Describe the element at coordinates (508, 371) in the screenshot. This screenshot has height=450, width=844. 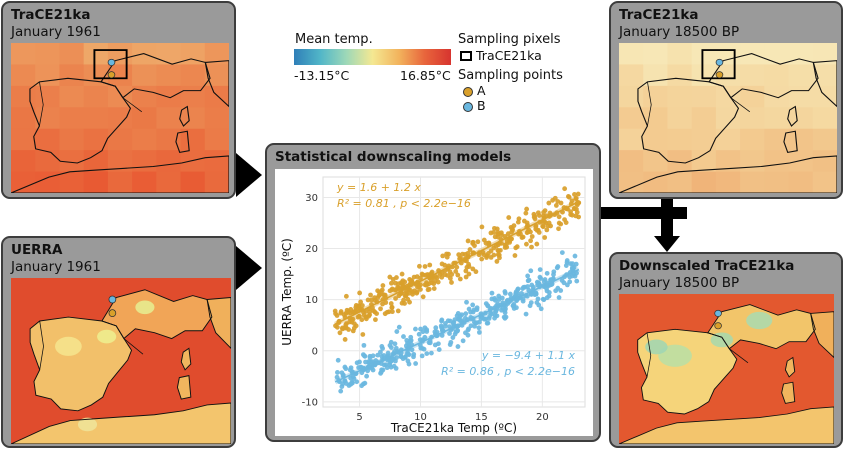
I see `r2-b: R² = 0.86 , p < 2.2e−16` at that location.